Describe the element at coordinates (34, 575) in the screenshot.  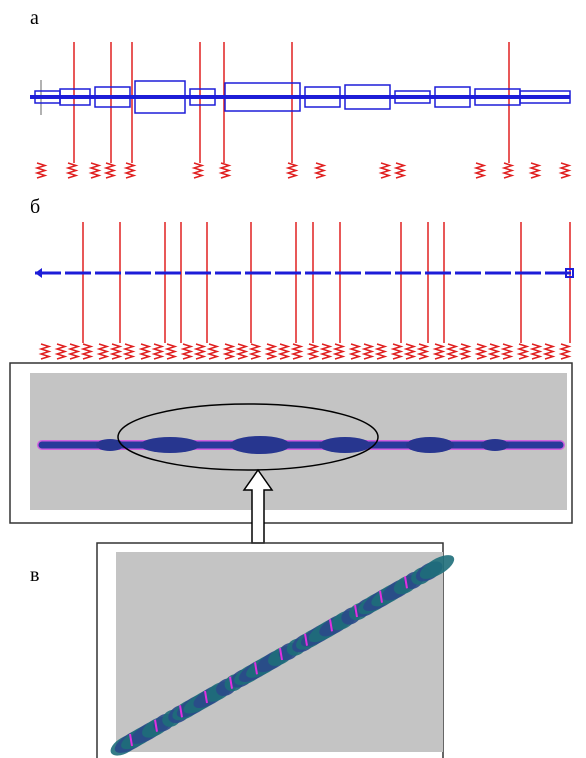
I see `panel-label: в` at that location.